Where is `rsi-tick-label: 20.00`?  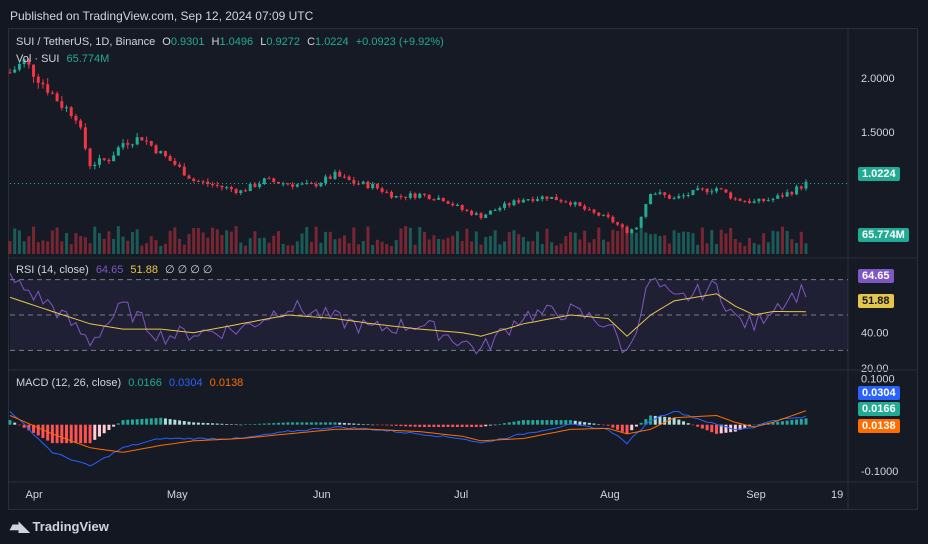
rsi-tick-label: 20.00 is located at coordinates (875, 369).